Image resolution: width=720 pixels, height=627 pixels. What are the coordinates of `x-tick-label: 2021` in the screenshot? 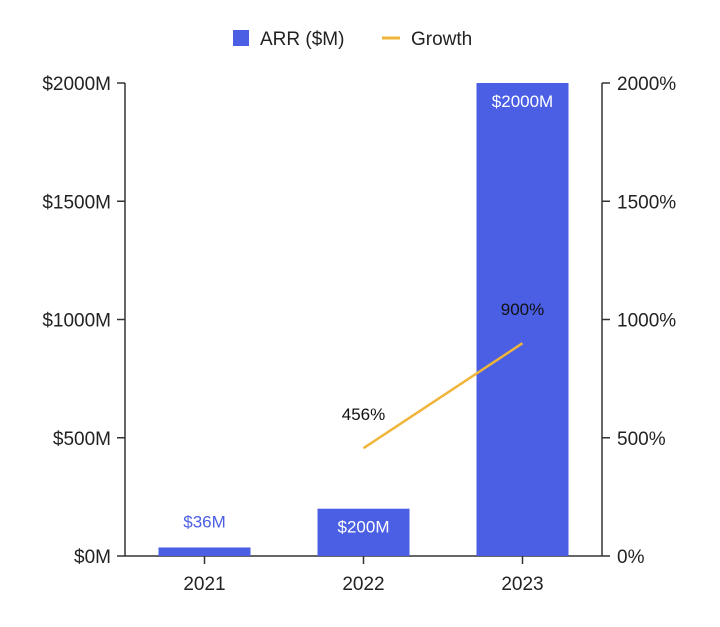 It's located at (204, 584).